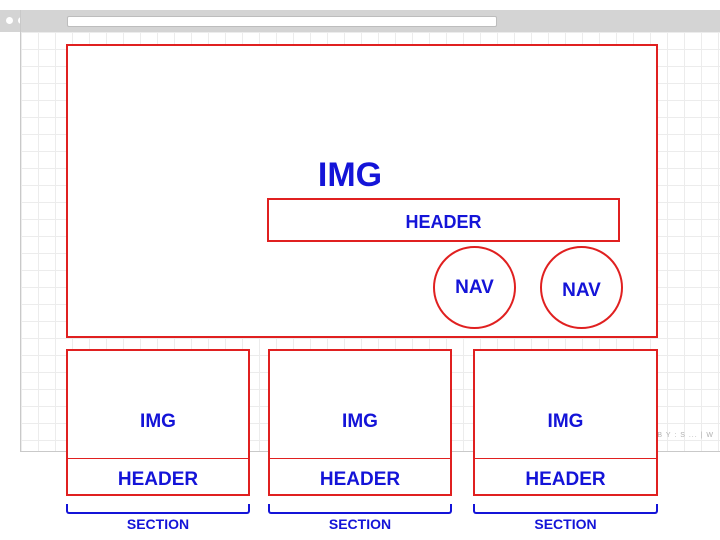  I want to click on section-label-1: SECTION, so click(158, 524).